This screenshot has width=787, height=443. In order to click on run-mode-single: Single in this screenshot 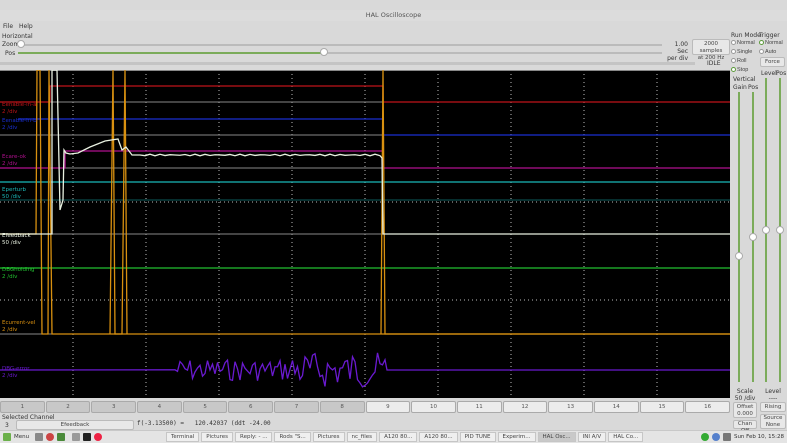, I will do `click(741, 52)`.